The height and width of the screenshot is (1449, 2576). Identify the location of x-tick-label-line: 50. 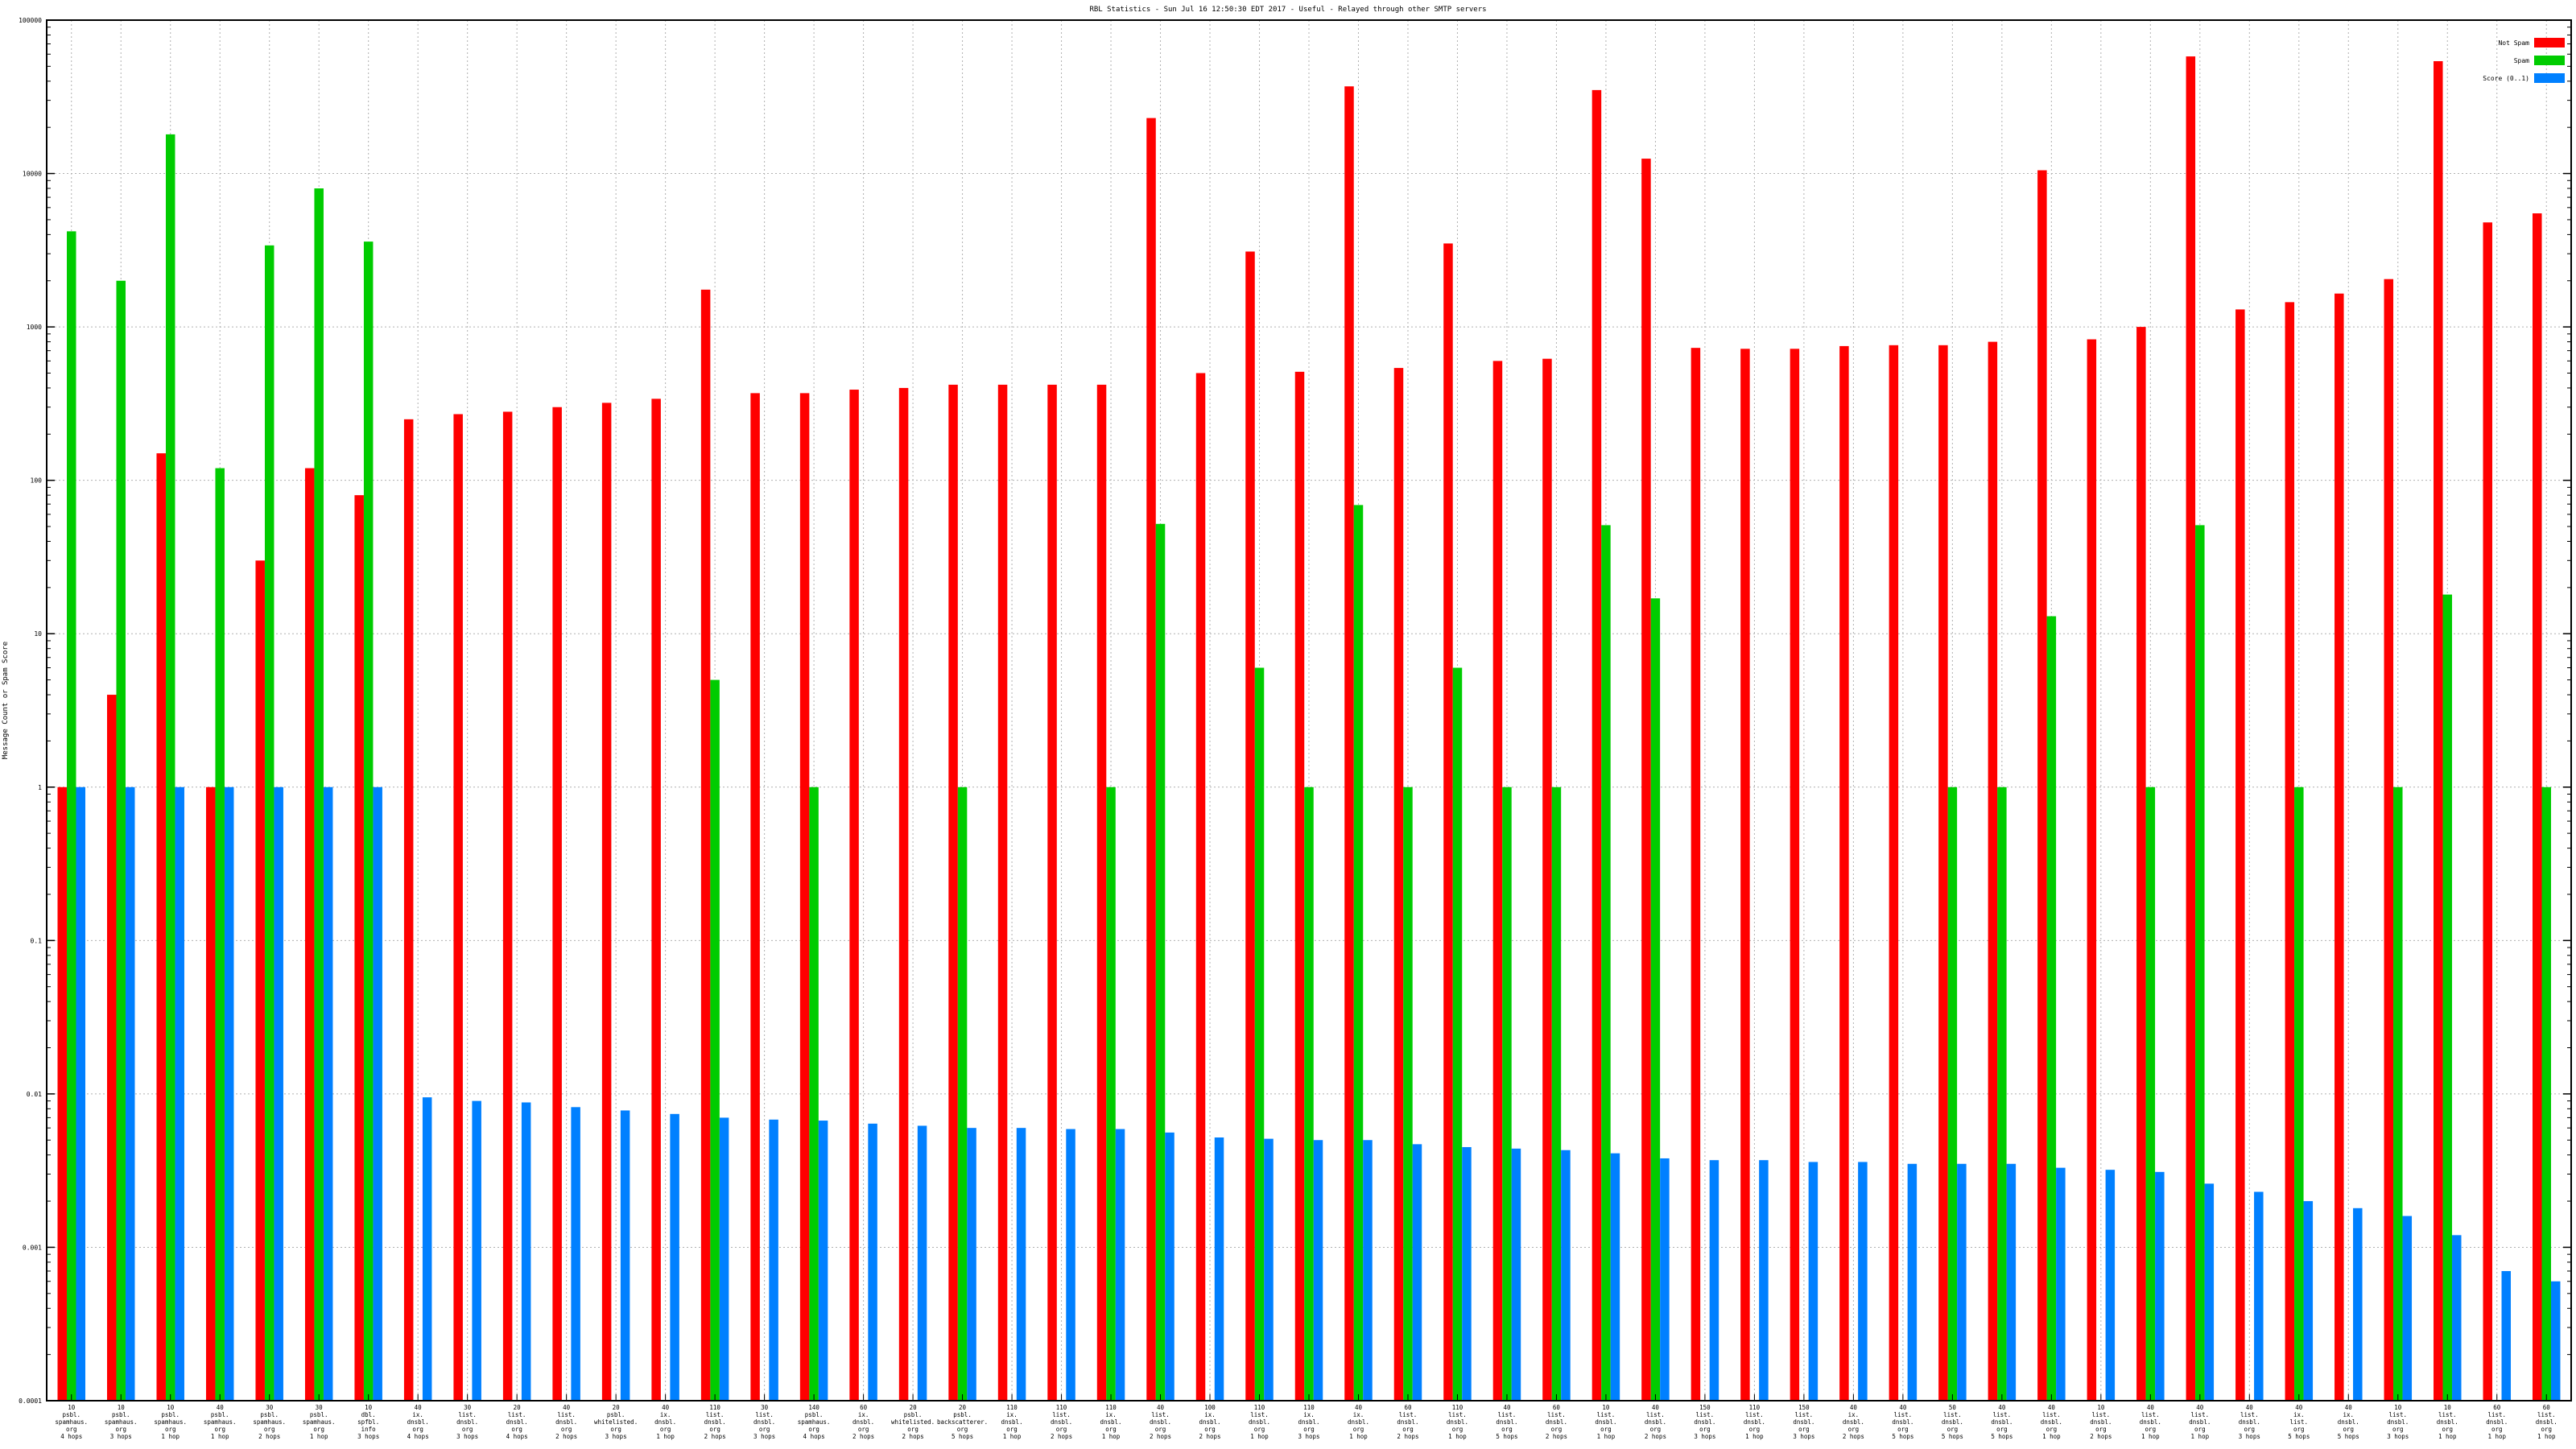
(1953, 1407).